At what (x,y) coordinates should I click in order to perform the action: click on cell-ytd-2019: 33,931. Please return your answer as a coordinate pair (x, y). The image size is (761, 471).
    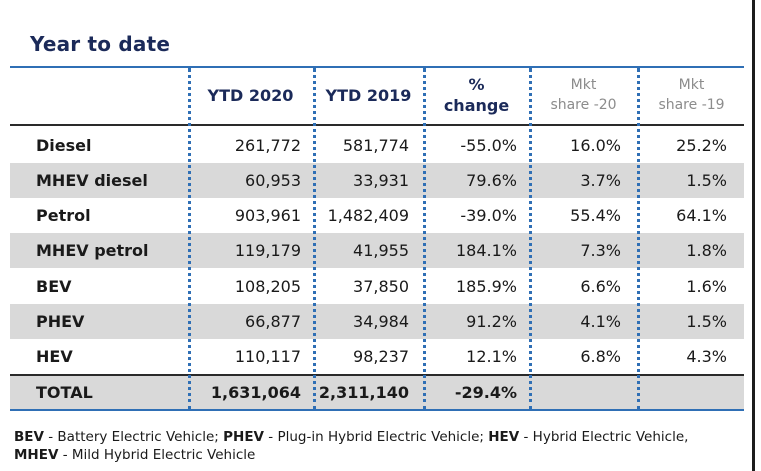
    Looking at the image, I should click on (381, 180).